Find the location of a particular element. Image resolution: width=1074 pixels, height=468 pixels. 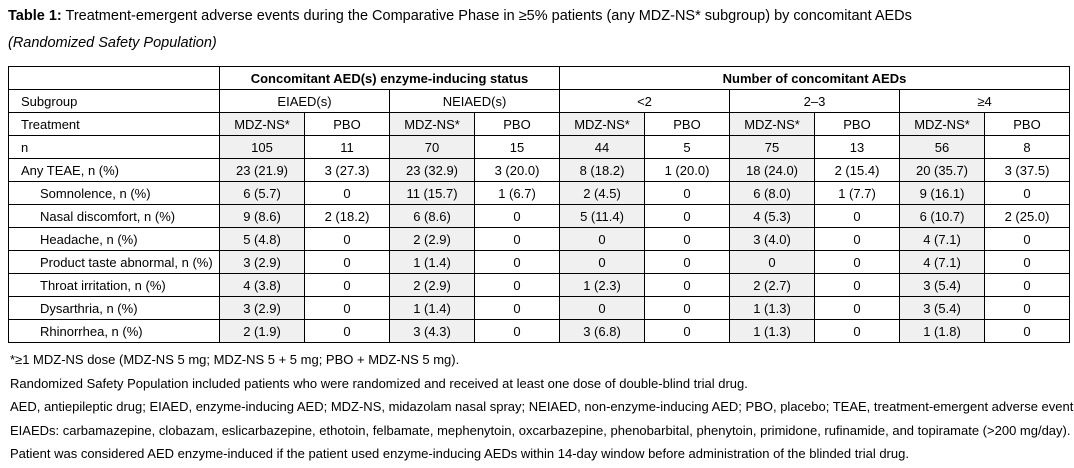

table-cell: 1 (7.7) is located at coordinates (857, 193).